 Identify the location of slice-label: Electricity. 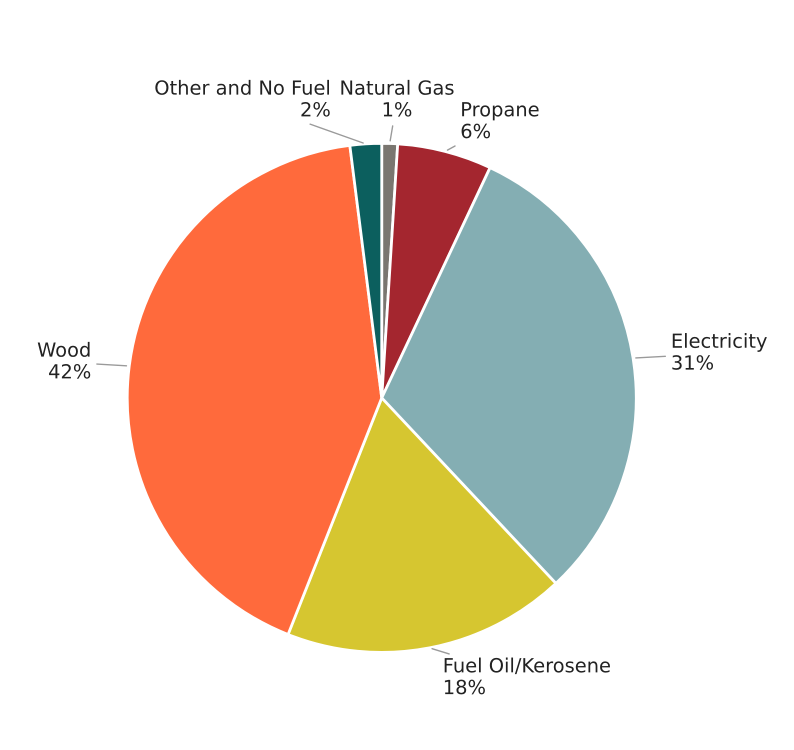
(719, 342).